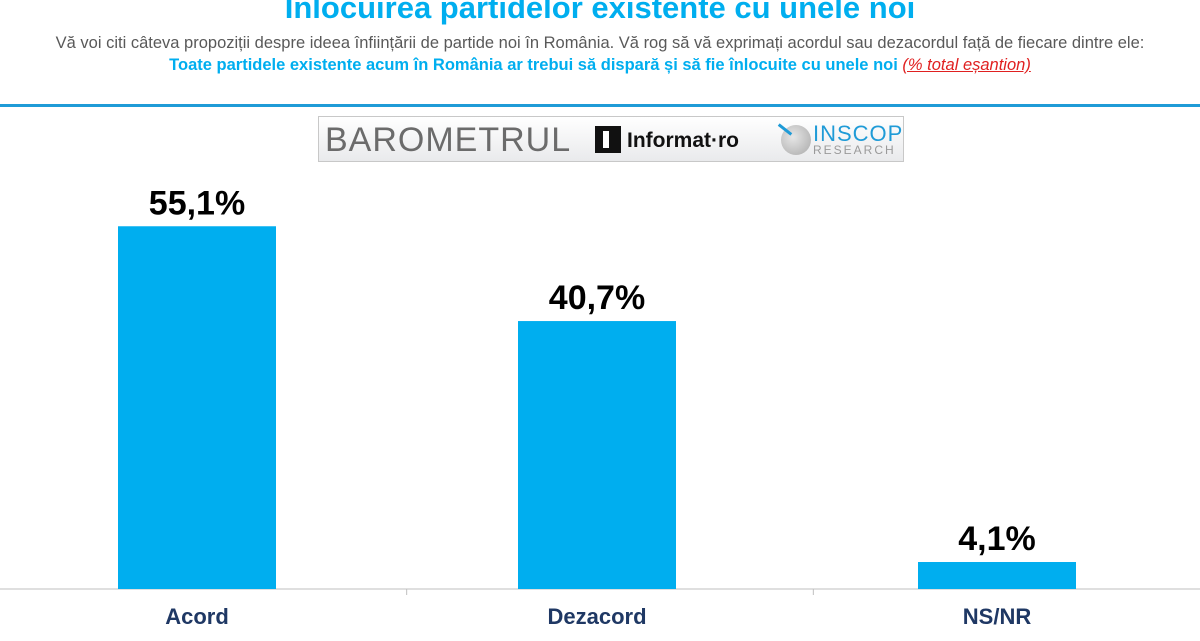 The image size is (1200, 641). I want to click on informat-logo-icon, so click(608, 139).